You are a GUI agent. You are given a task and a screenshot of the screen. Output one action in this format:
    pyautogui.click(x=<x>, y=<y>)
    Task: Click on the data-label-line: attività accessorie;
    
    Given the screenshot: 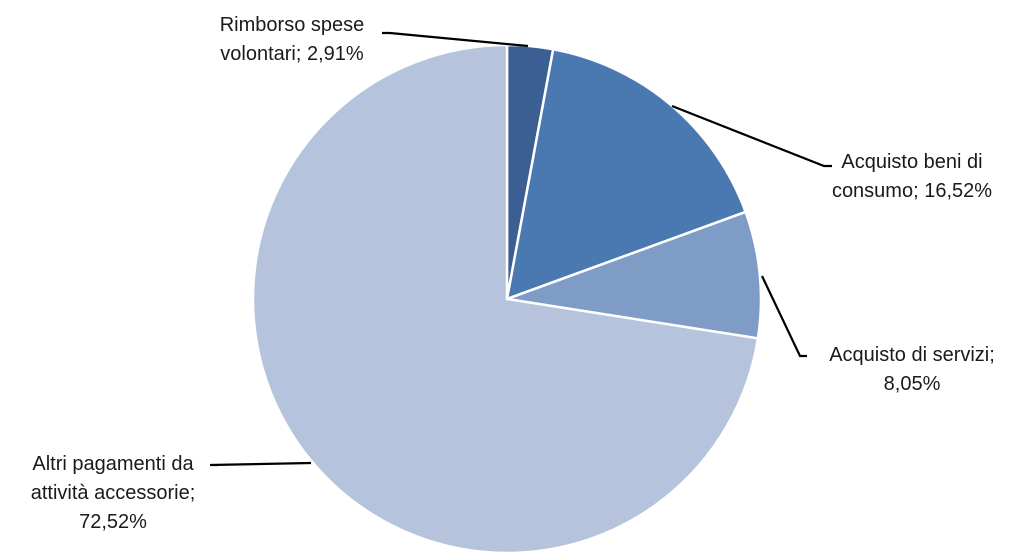 What is the action you would take?
    pyautogui.click(x=113, y=493)
    